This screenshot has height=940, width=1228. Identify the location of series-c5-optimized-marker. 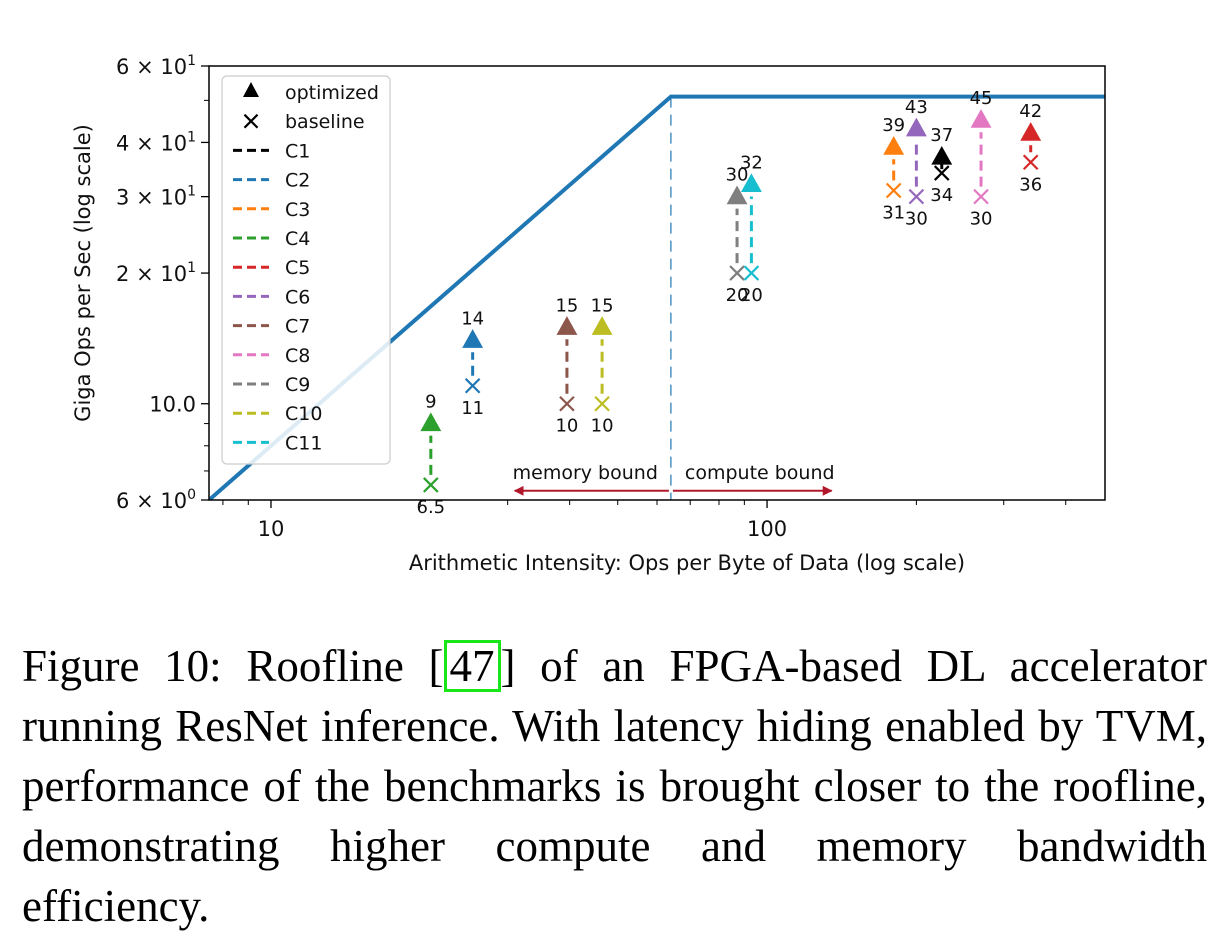
(1031, 131).